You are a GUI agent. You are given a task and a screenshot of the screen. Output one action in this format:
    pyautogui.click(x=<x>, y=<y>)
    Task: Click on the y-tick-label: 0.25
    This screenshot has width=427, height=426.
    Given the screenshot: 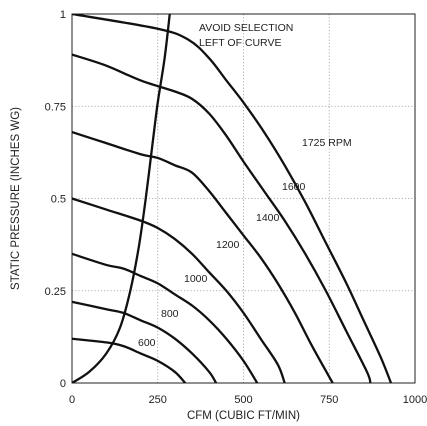 What is the action you would take?
    pyautogui.click(x=55, y=292)
    